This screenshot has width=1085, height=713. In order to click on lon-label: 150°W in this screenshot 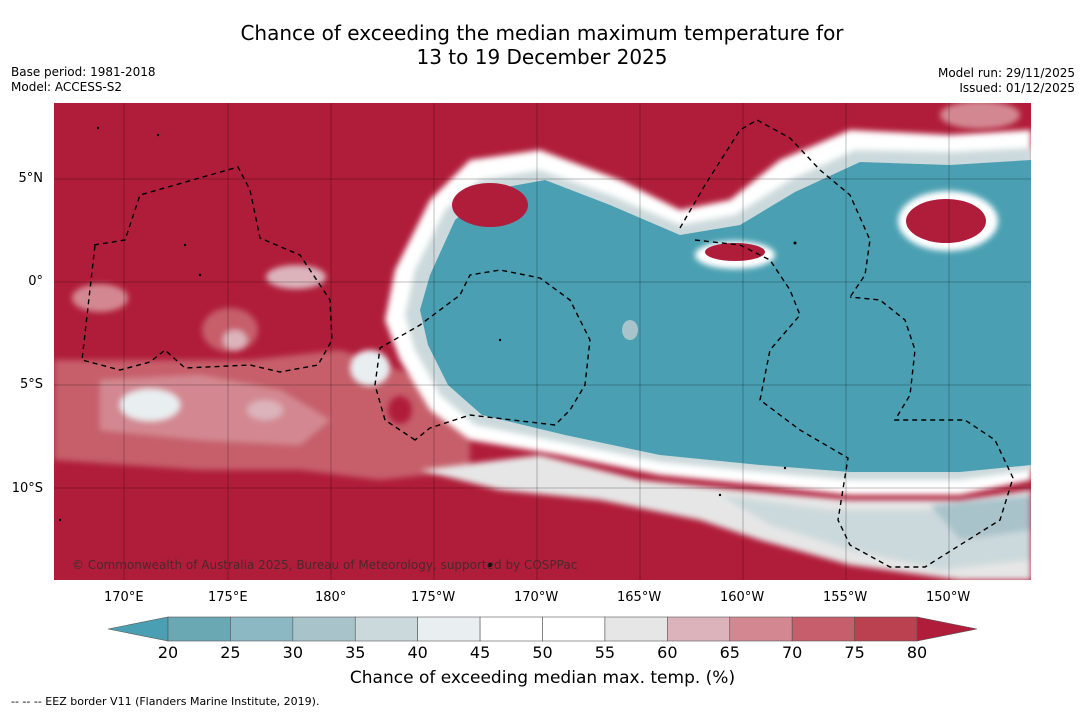, I will do `click(948, 597)`.